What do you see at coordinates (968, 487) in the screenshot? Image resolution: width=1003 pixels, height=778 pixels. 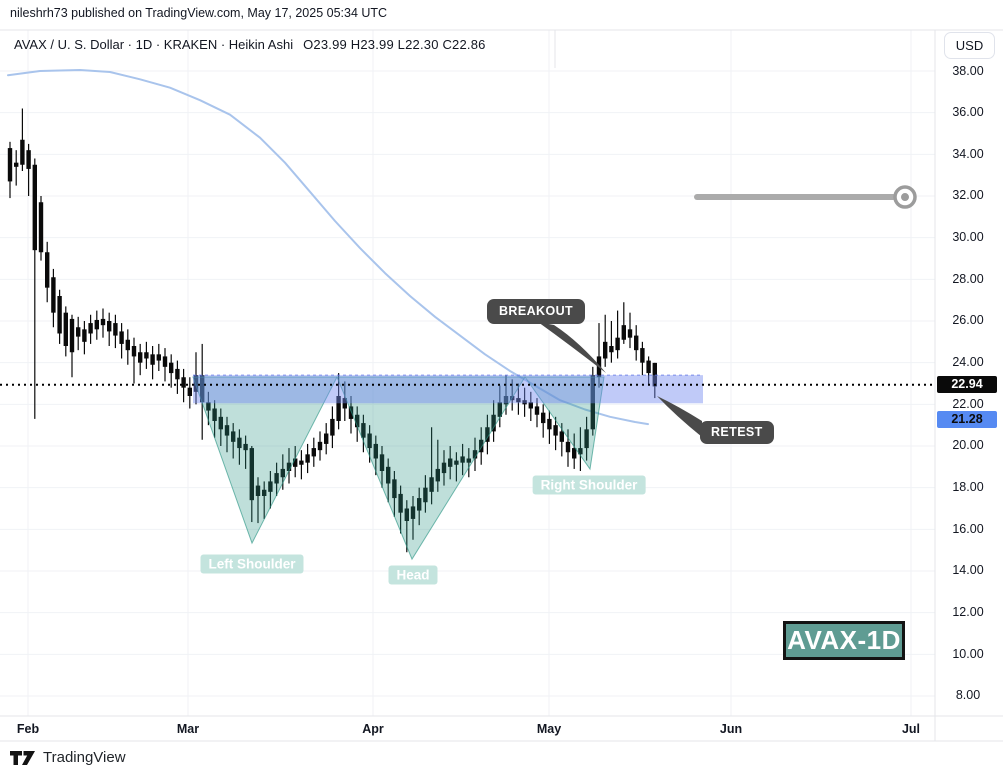 I see `price-tick-label: 18.00` at bounding box center [968, 487].